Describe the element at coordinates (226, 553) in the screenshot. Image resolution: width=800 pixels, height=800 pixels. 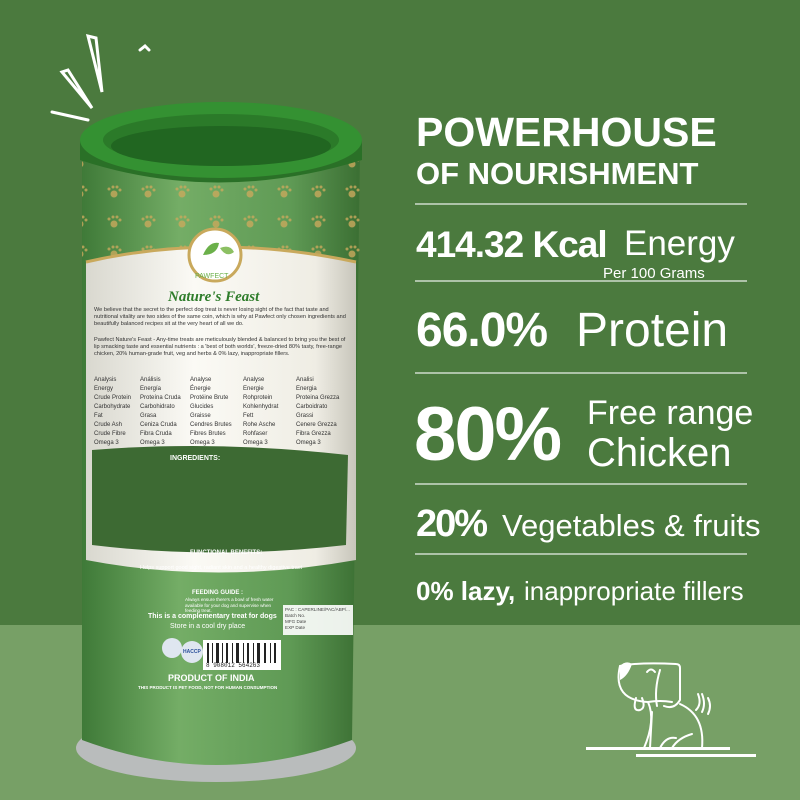
I see `can-benefits-title: FUNCTIONAL BENEFITS:` at that location.